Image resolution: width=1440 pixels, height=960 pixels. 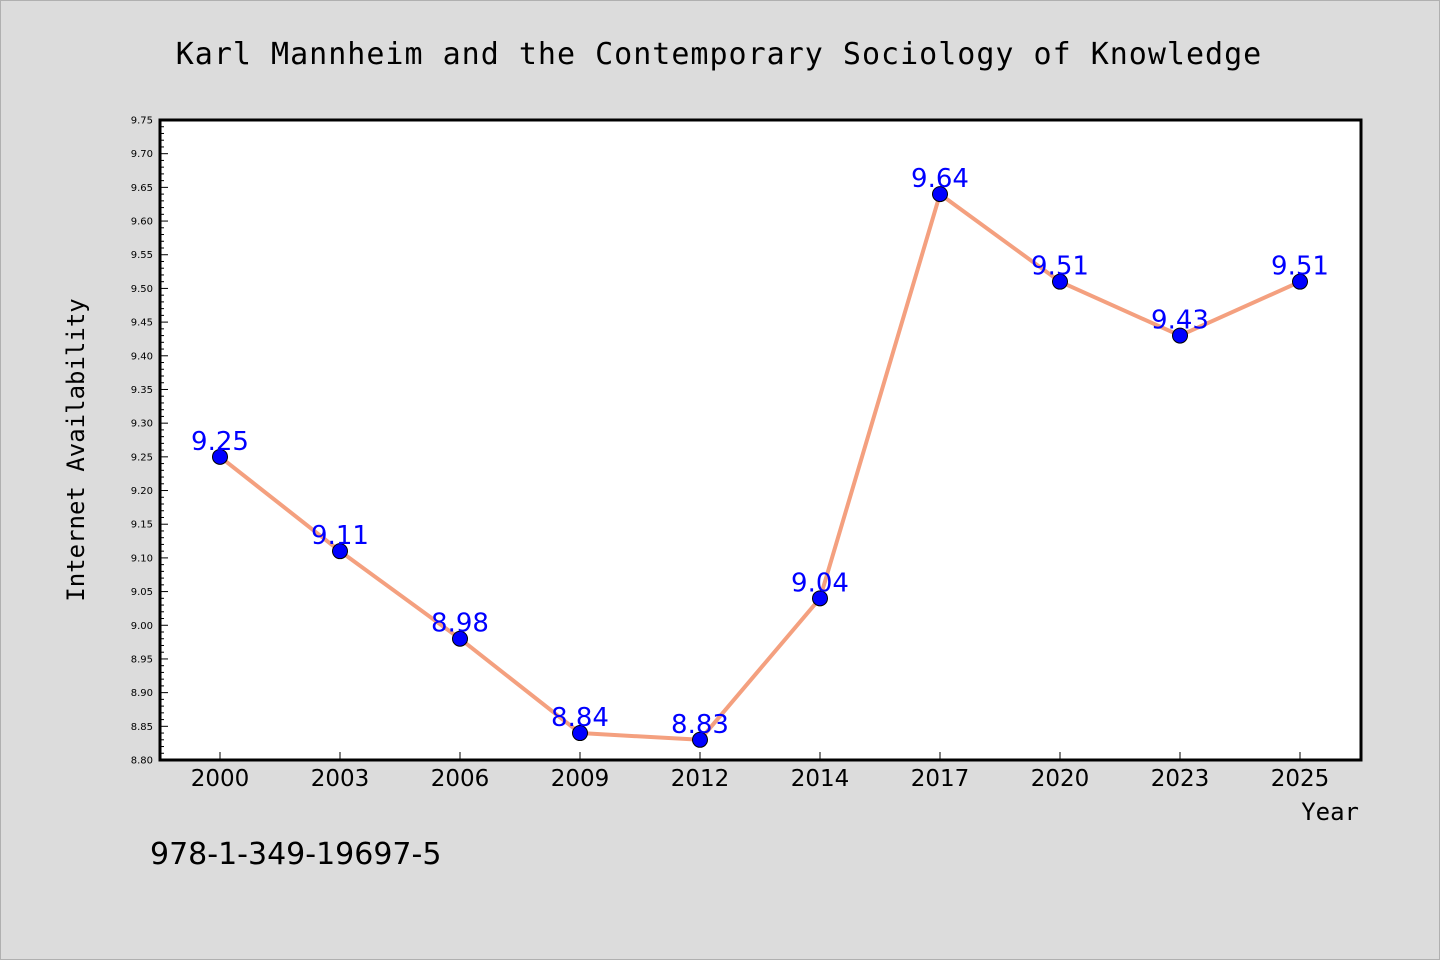 I want to click on y-tick-label: 9.20, so click(x=142, y=491).